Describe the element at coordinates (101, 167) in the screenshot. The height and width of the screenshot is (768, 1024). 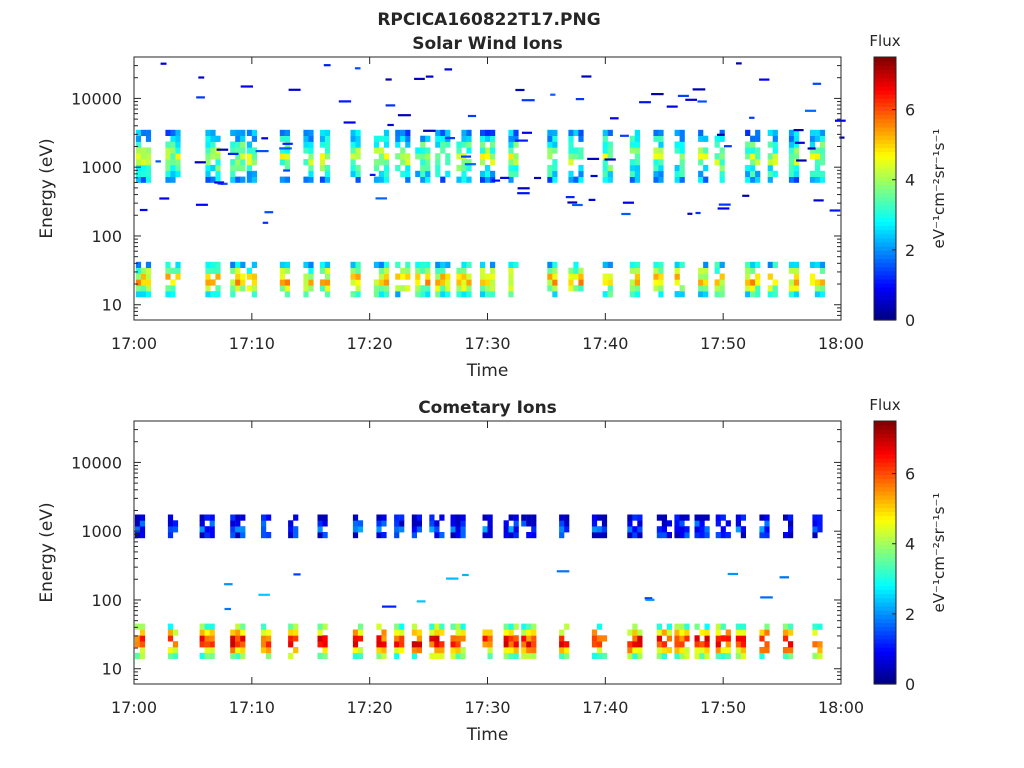
I see `y-tick-label: 1000` at that location.